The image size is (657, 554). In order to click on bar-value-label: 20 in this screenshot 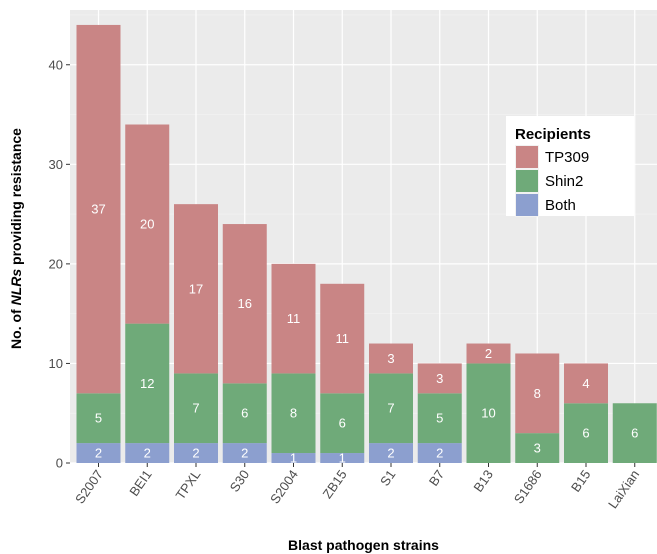, I will do `click(147, 224)`.